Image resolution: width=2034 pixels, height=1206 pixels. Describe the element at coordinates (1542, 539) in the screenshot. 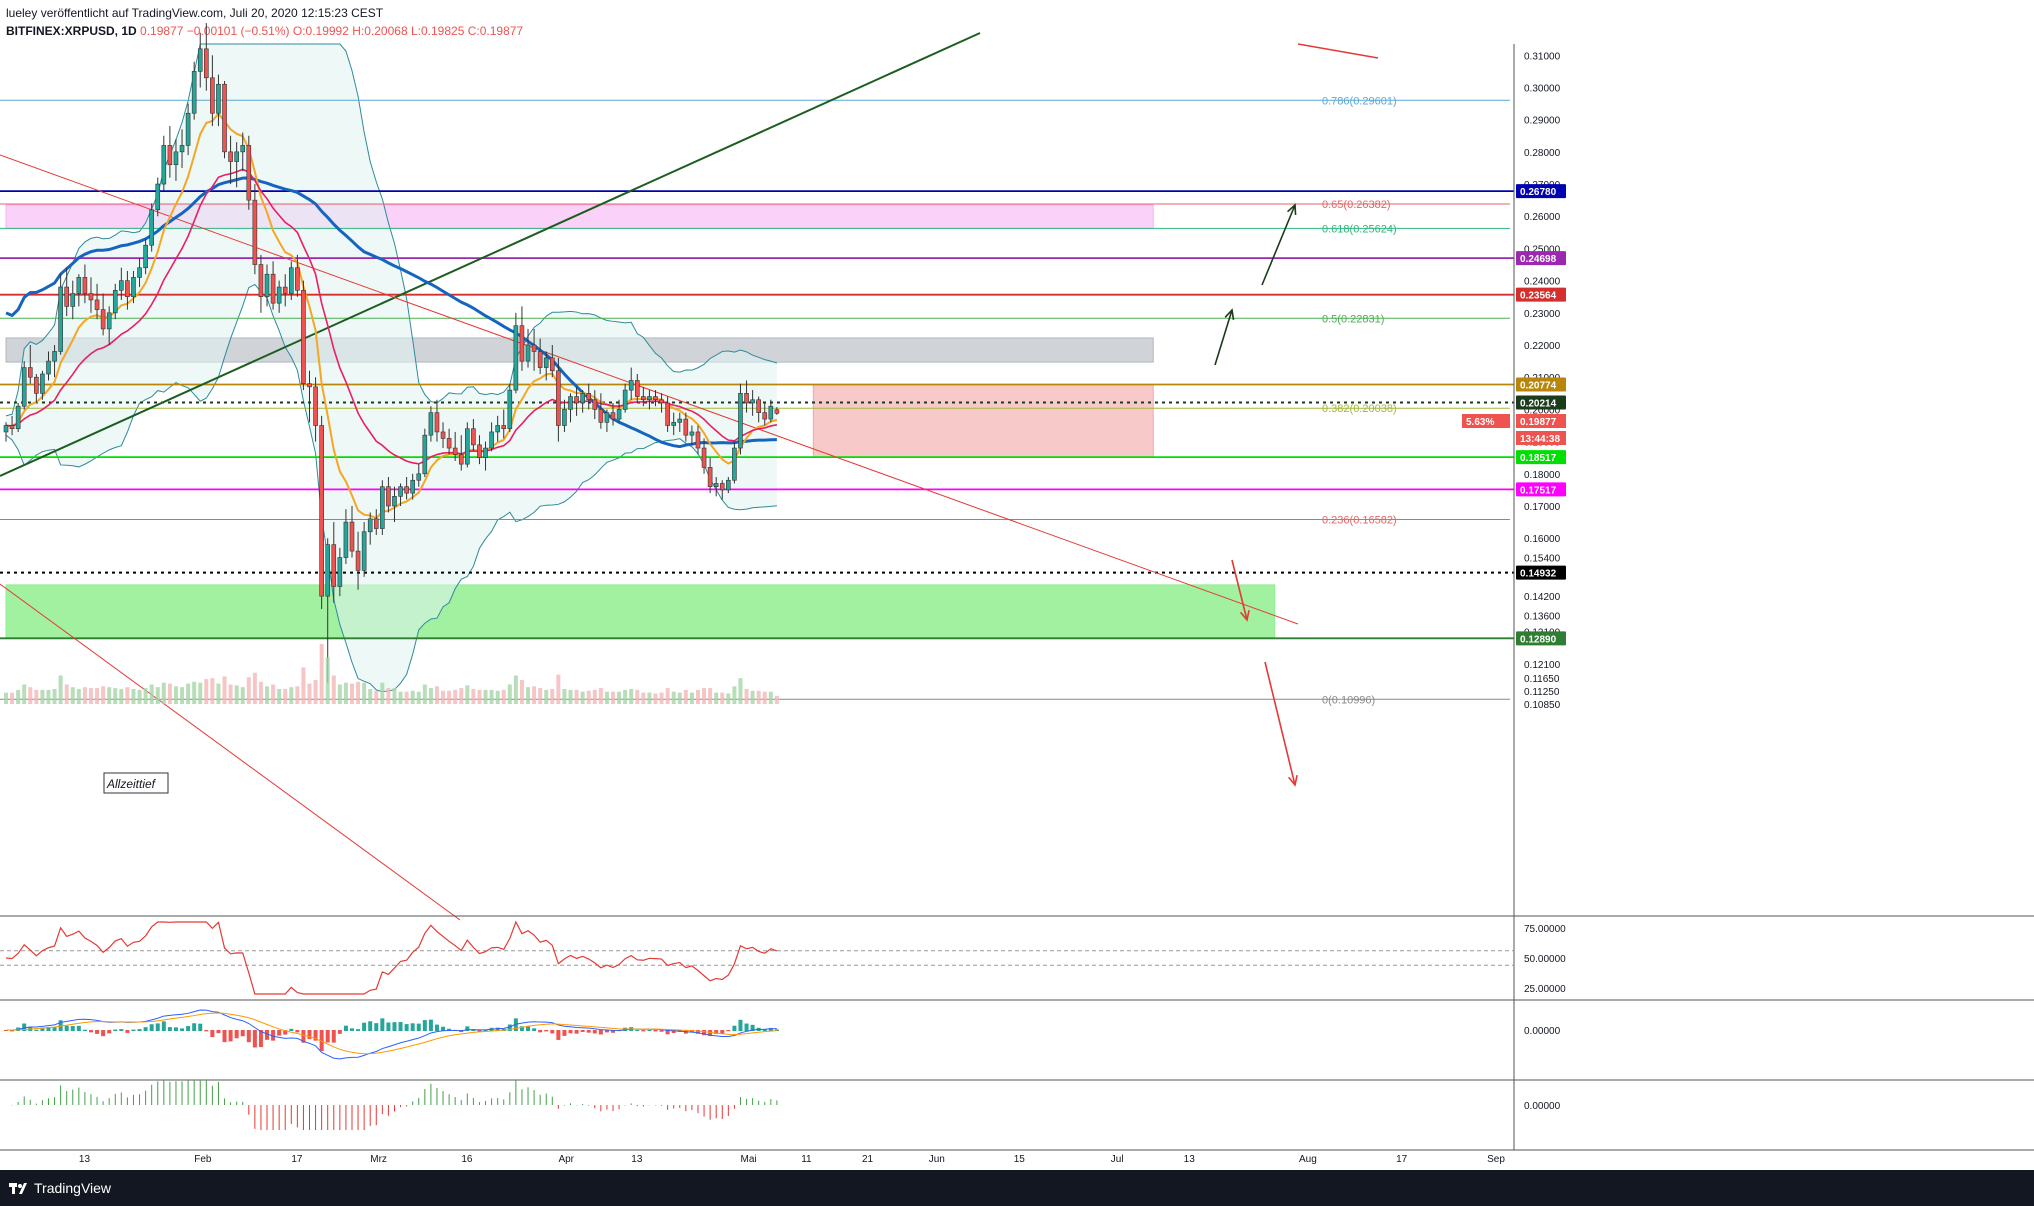

I see `y-tick-label: 0.16000` at that location.